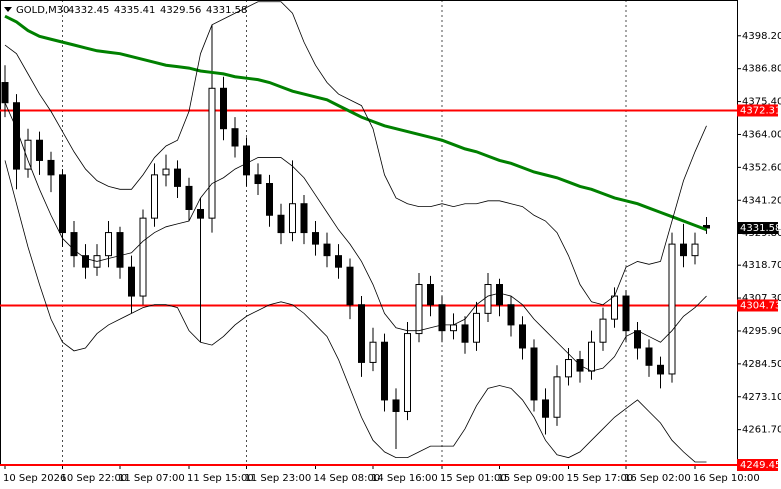  What do you see at coordinates (226, 10) in the screenshot?
I see `header-close: 4331.58` at bounding box center [226, 10].